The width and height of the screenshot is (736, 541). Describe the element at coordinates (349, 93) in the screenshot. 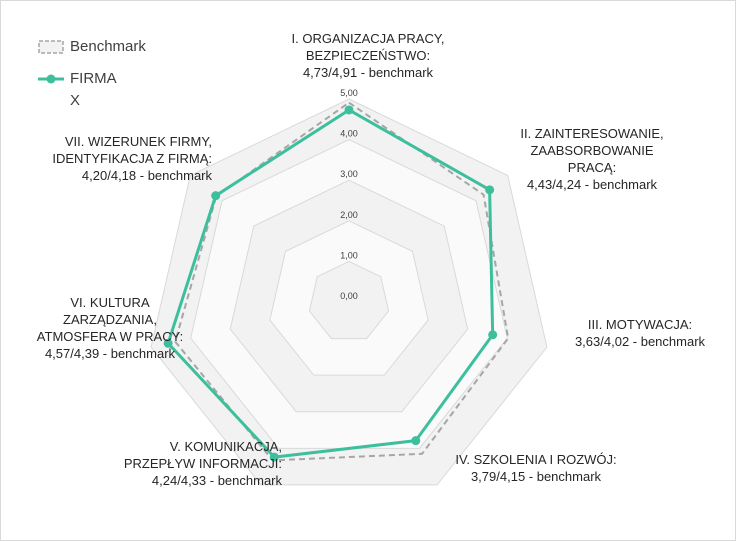

I see `tick-label-5: 5,00` at that location.